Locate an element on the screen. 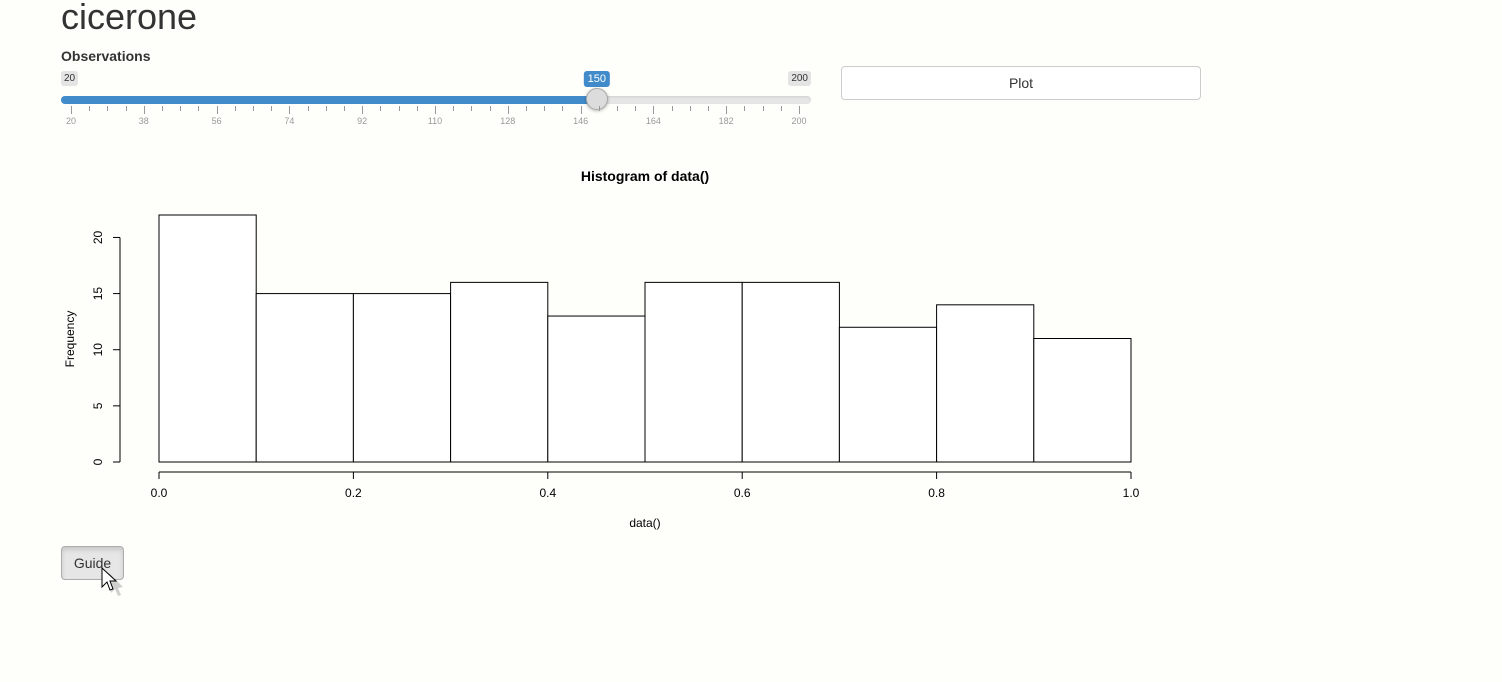  slider-tick-label: 74 is located at coordinates (289, 121).